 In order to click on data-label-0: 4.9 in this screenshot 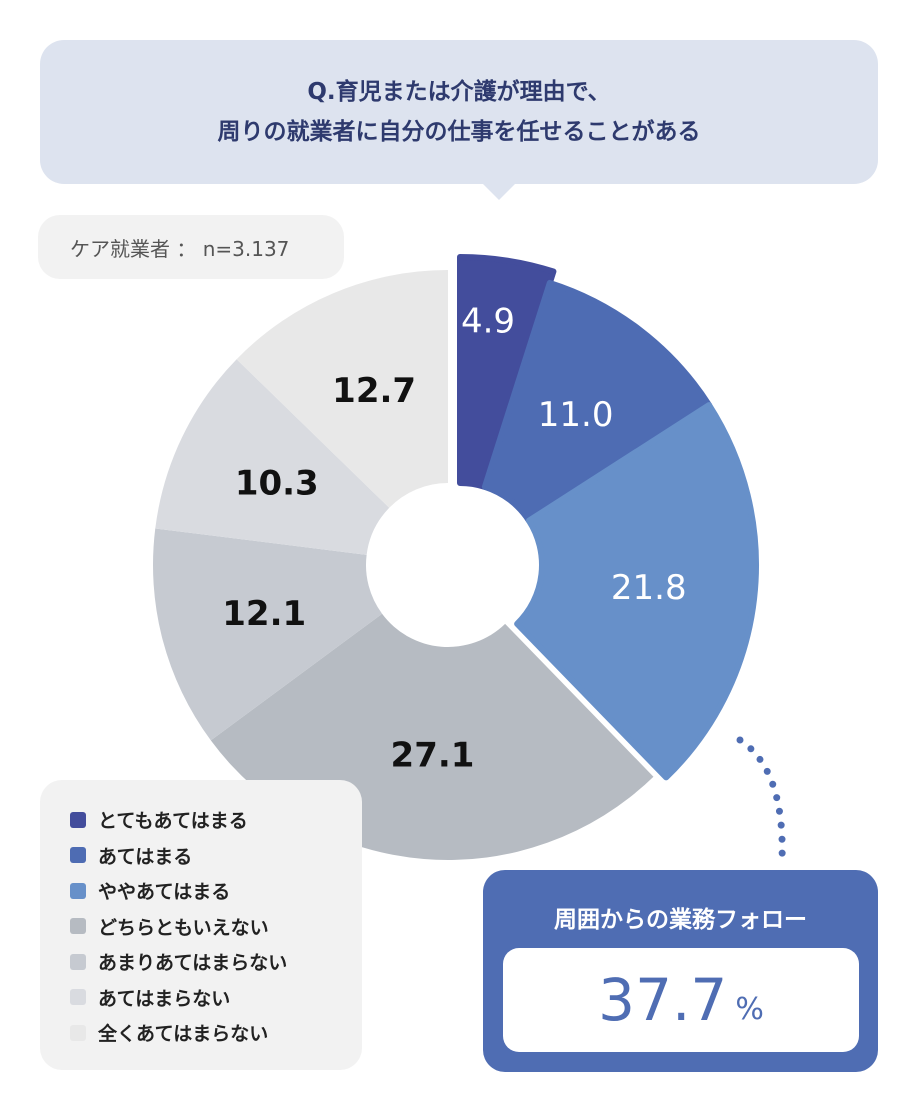, I will do `click(488, 322)`.